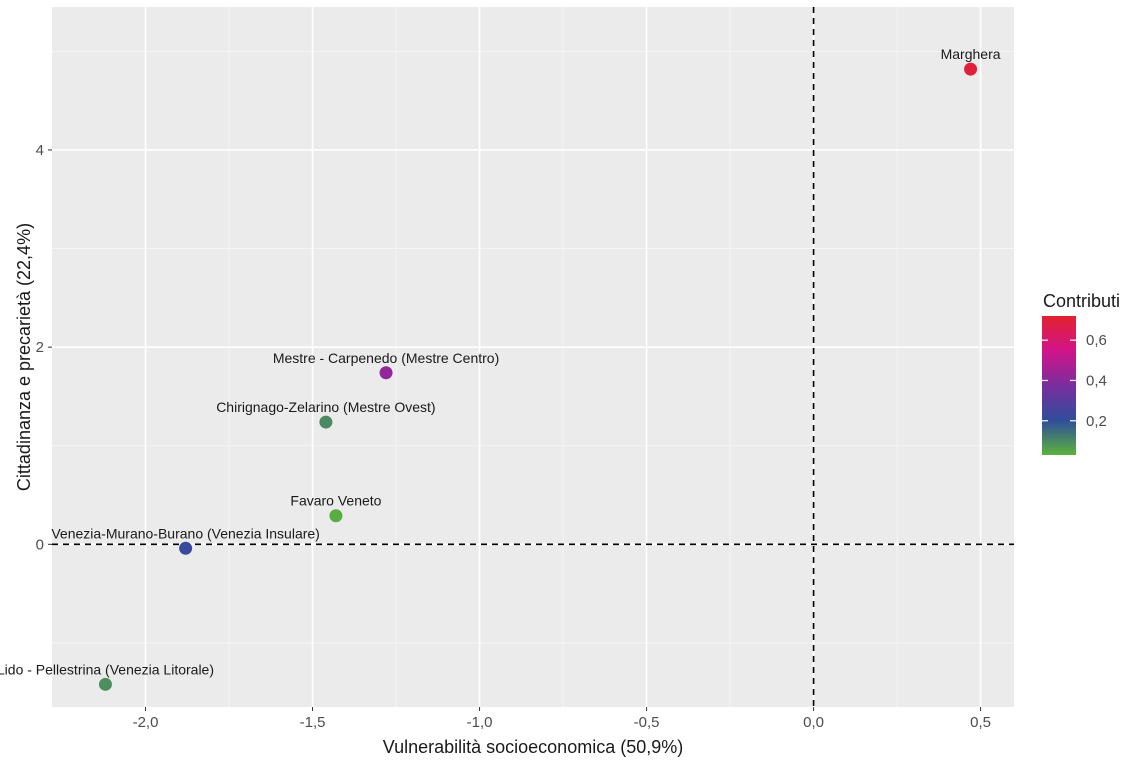  Describe the element at coordinates (185, 533) in the screenshot. I see `point-label: Venezia-Murano-Burano (Venezia Insulare)` at that location.